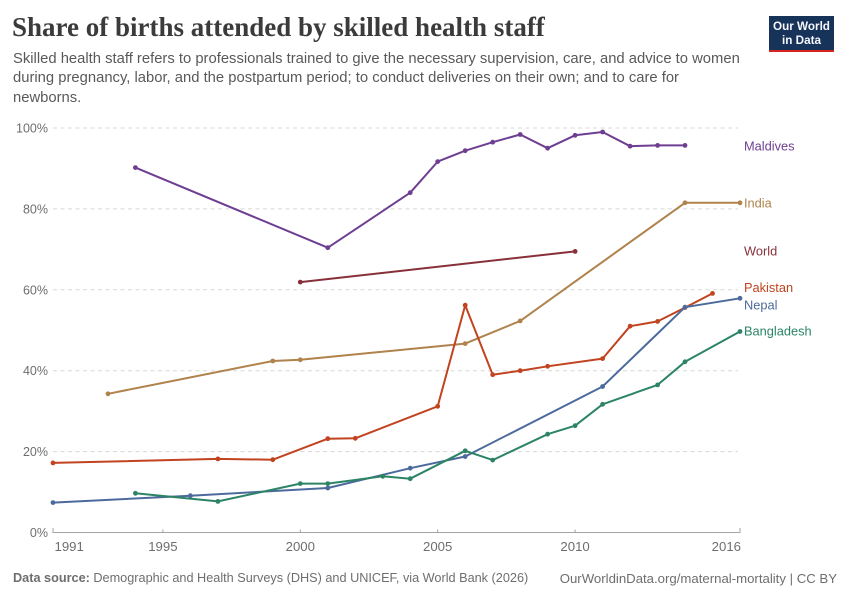 This screenshot has width=850, height=600. Describe the element at coordinates (778, 331) in the screenshot. I see `svg-text: Bangladesh` at that location.